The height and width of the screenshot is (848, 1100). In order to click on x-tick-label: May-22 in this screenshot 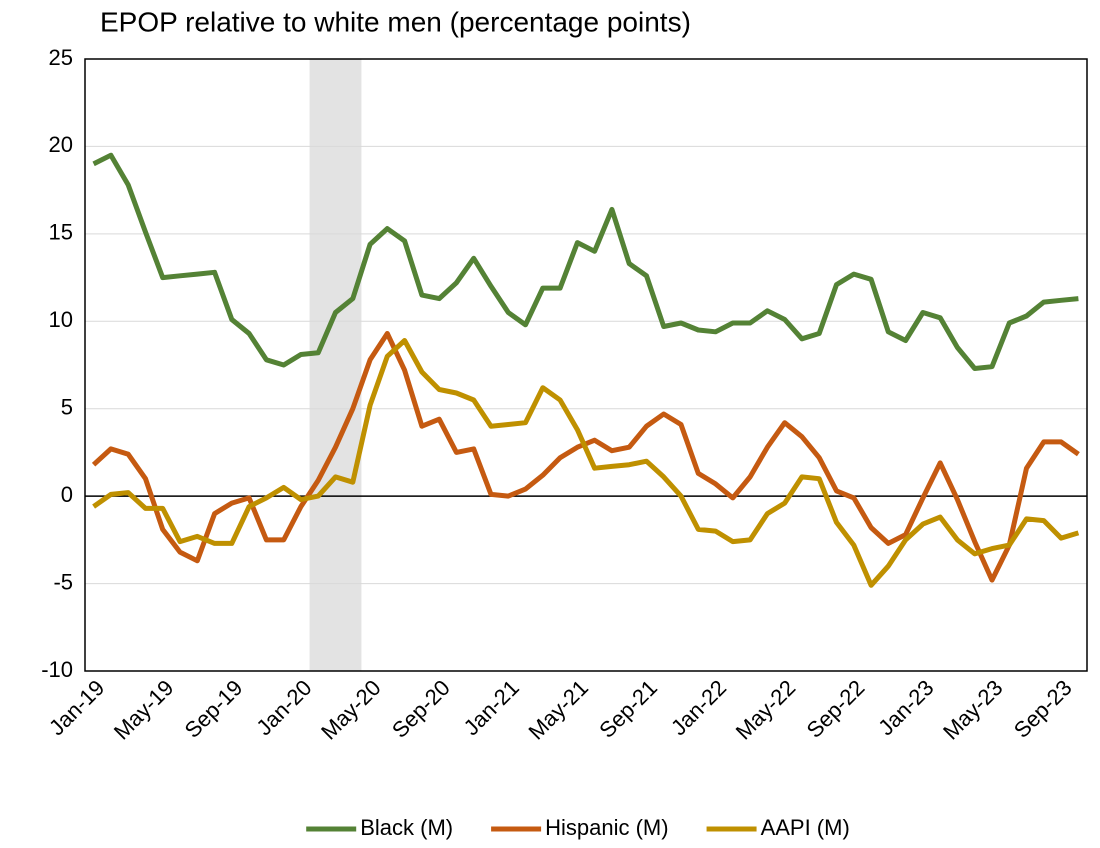, I will do `click(766, 710)`.